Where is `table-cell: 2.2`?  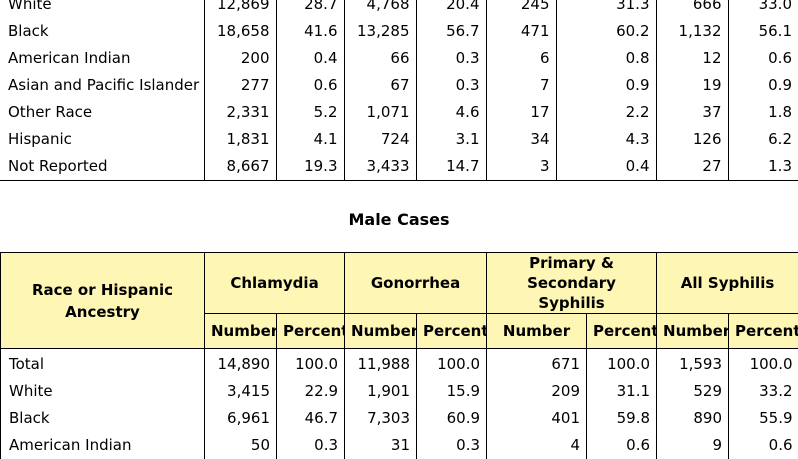 table-cell: 2.2 is located at coordinates (606, 112).